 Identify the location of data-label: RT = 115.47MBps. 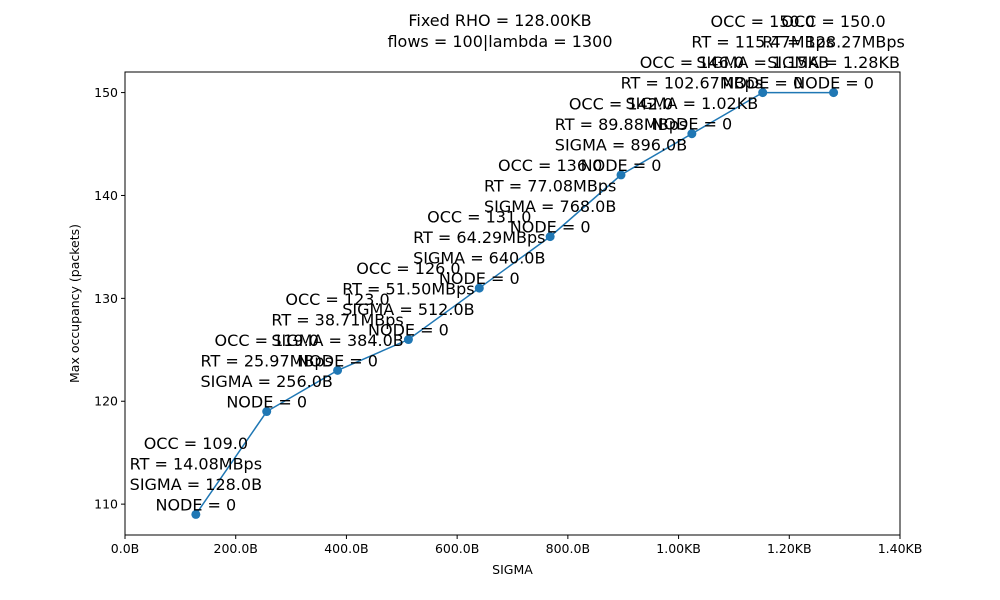
(762, 42).